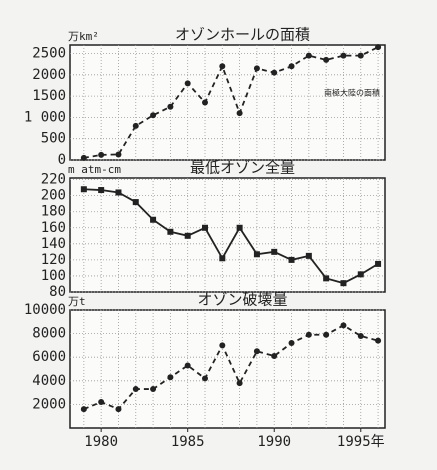 Image resolution: width=437 pixels, height=470 pixels. What do you see at coordinates (49, 381) in the screenshot?
I see `y-tick-label: 4000` at bounding box center [49, 381].